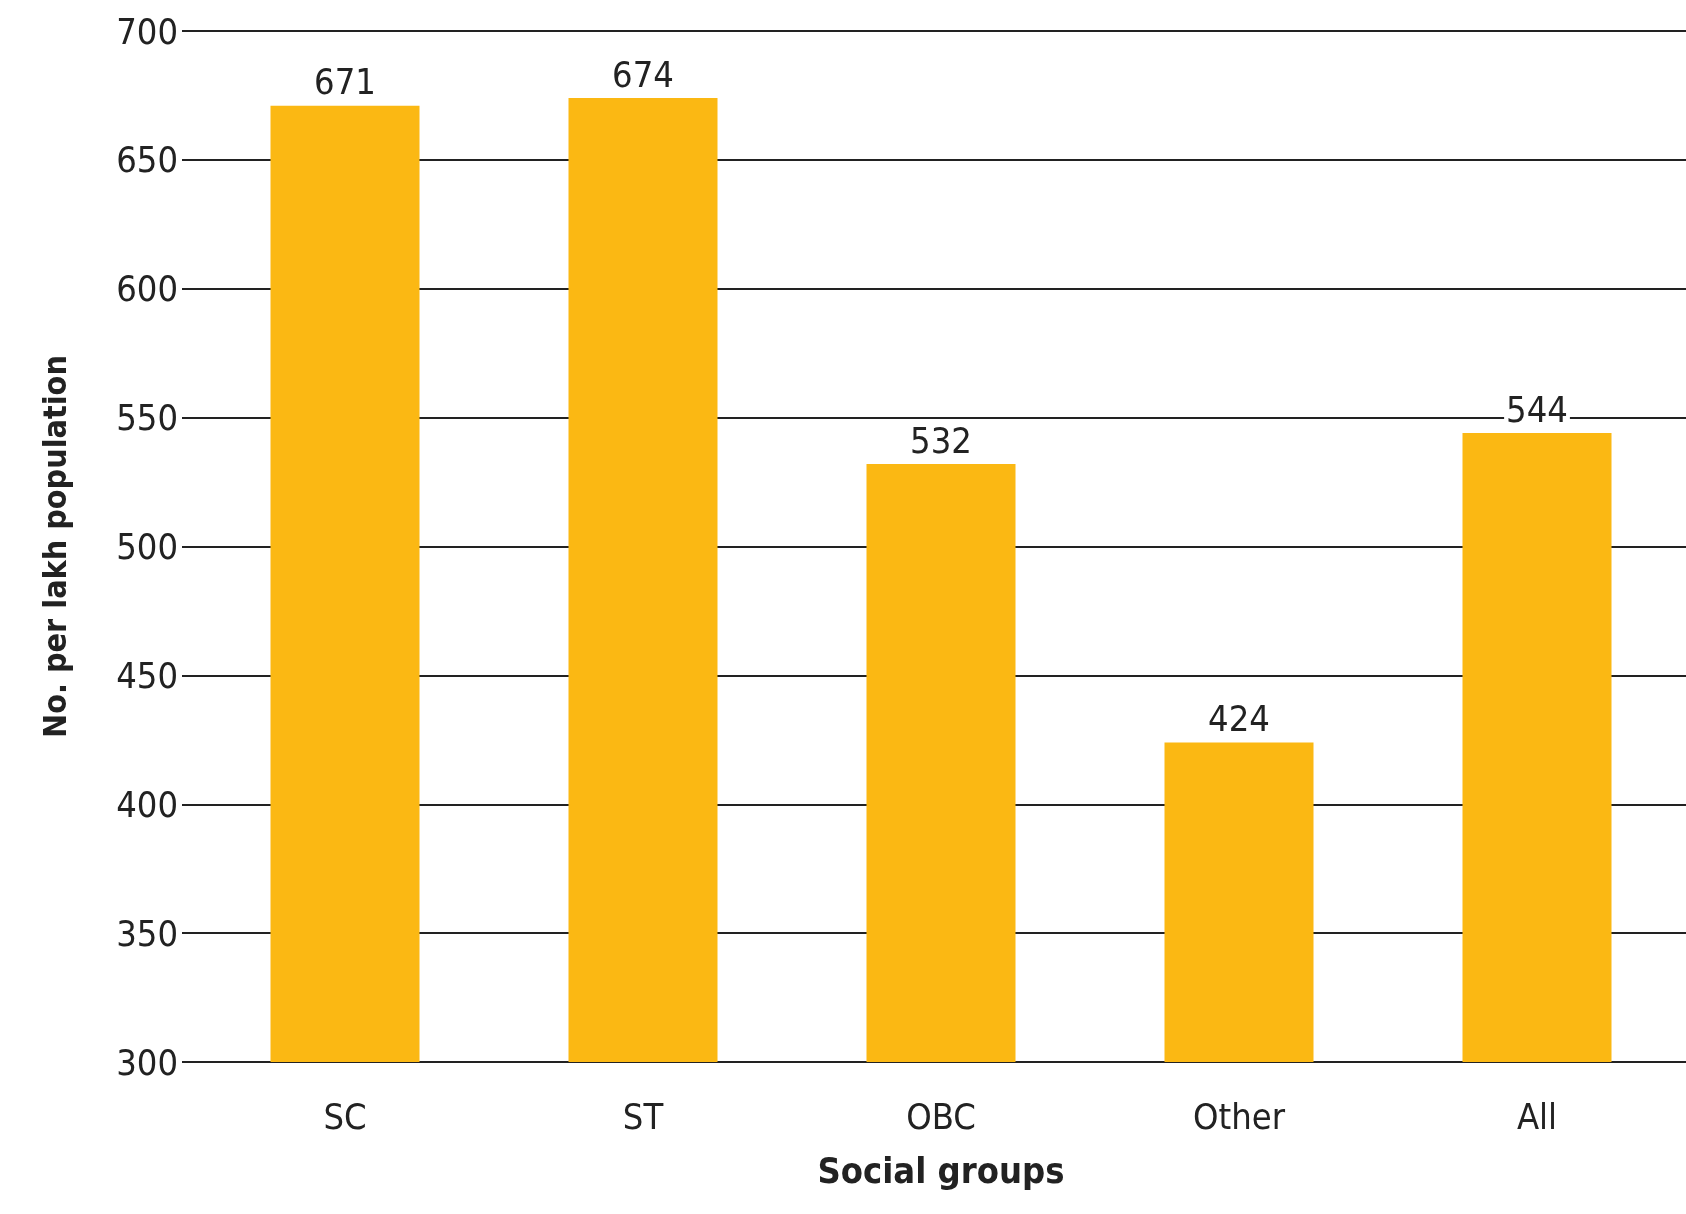 This screenshot has height=1214, width=1686. I want to click on y-tick-label: 400, so click(147, 804).